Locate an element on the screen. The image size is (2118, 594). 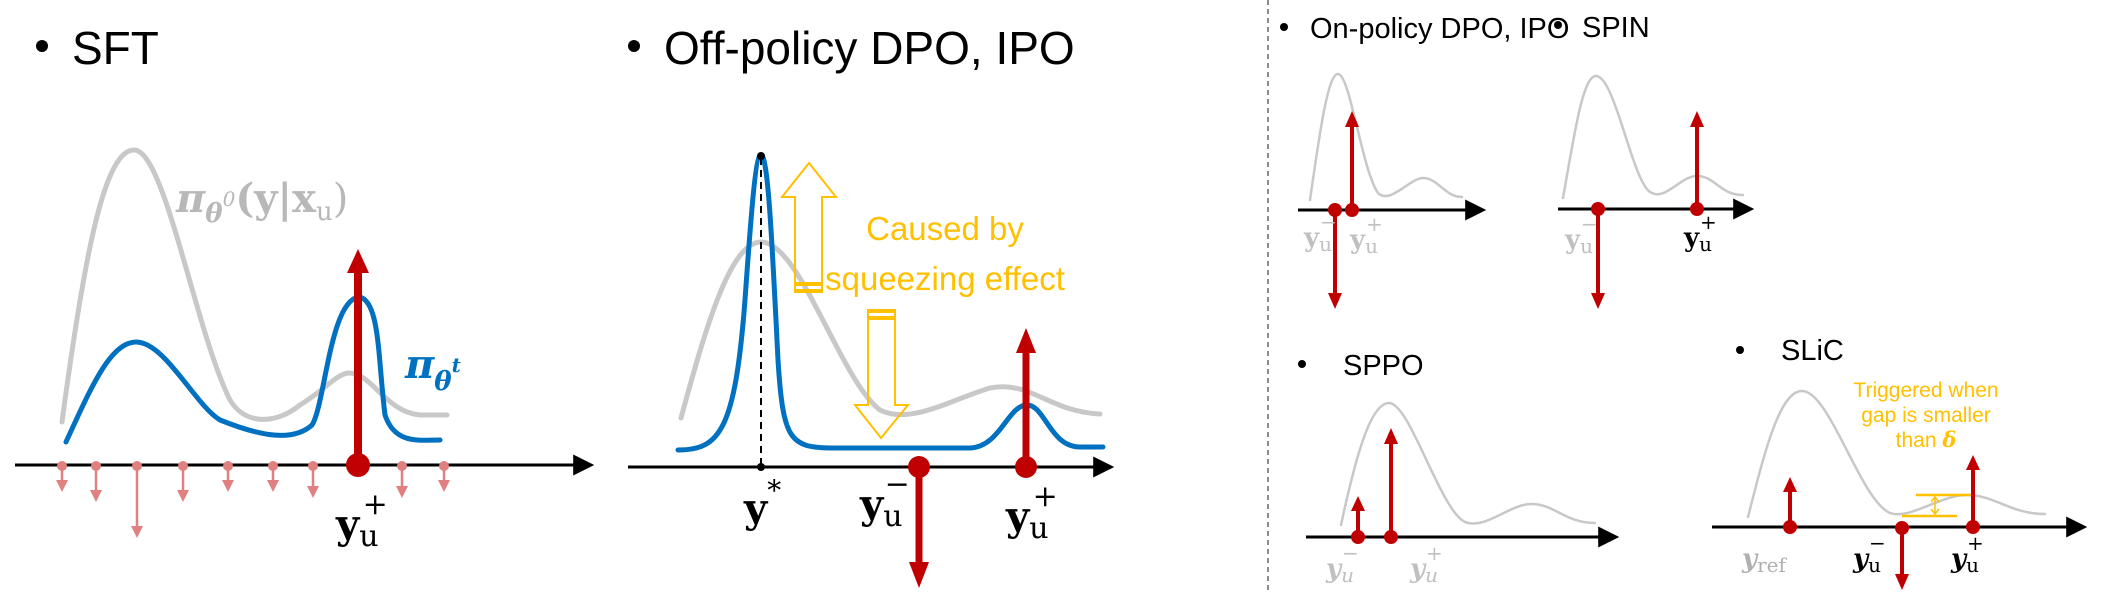
margin-gap-indicator is located at coordinates (1937, 505).